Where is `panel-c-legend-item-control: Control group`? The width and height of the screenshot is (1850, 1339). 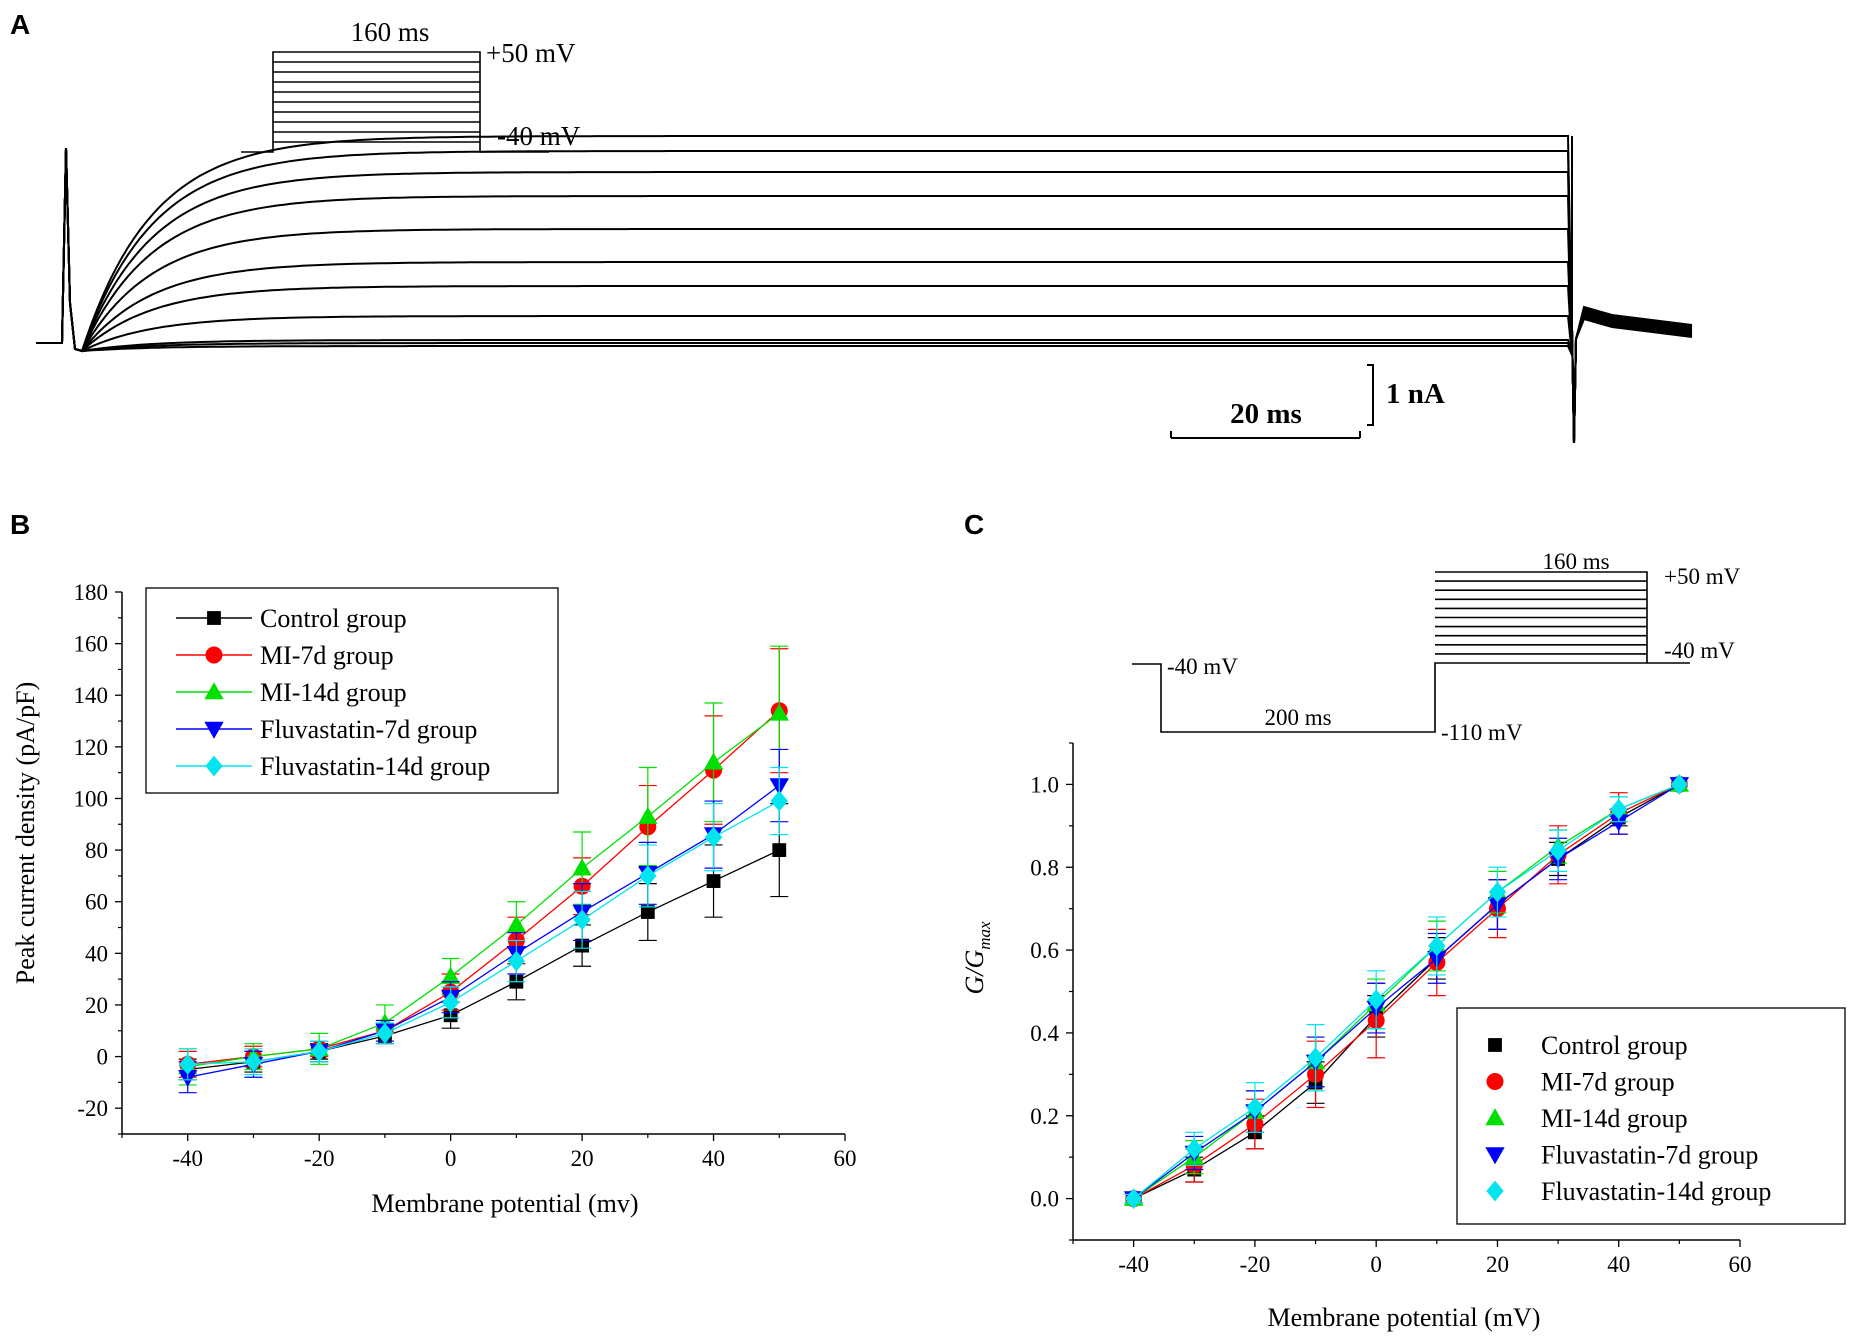 panel-c-legend-item-control: Control group is located at coordinates (1588, 1045).